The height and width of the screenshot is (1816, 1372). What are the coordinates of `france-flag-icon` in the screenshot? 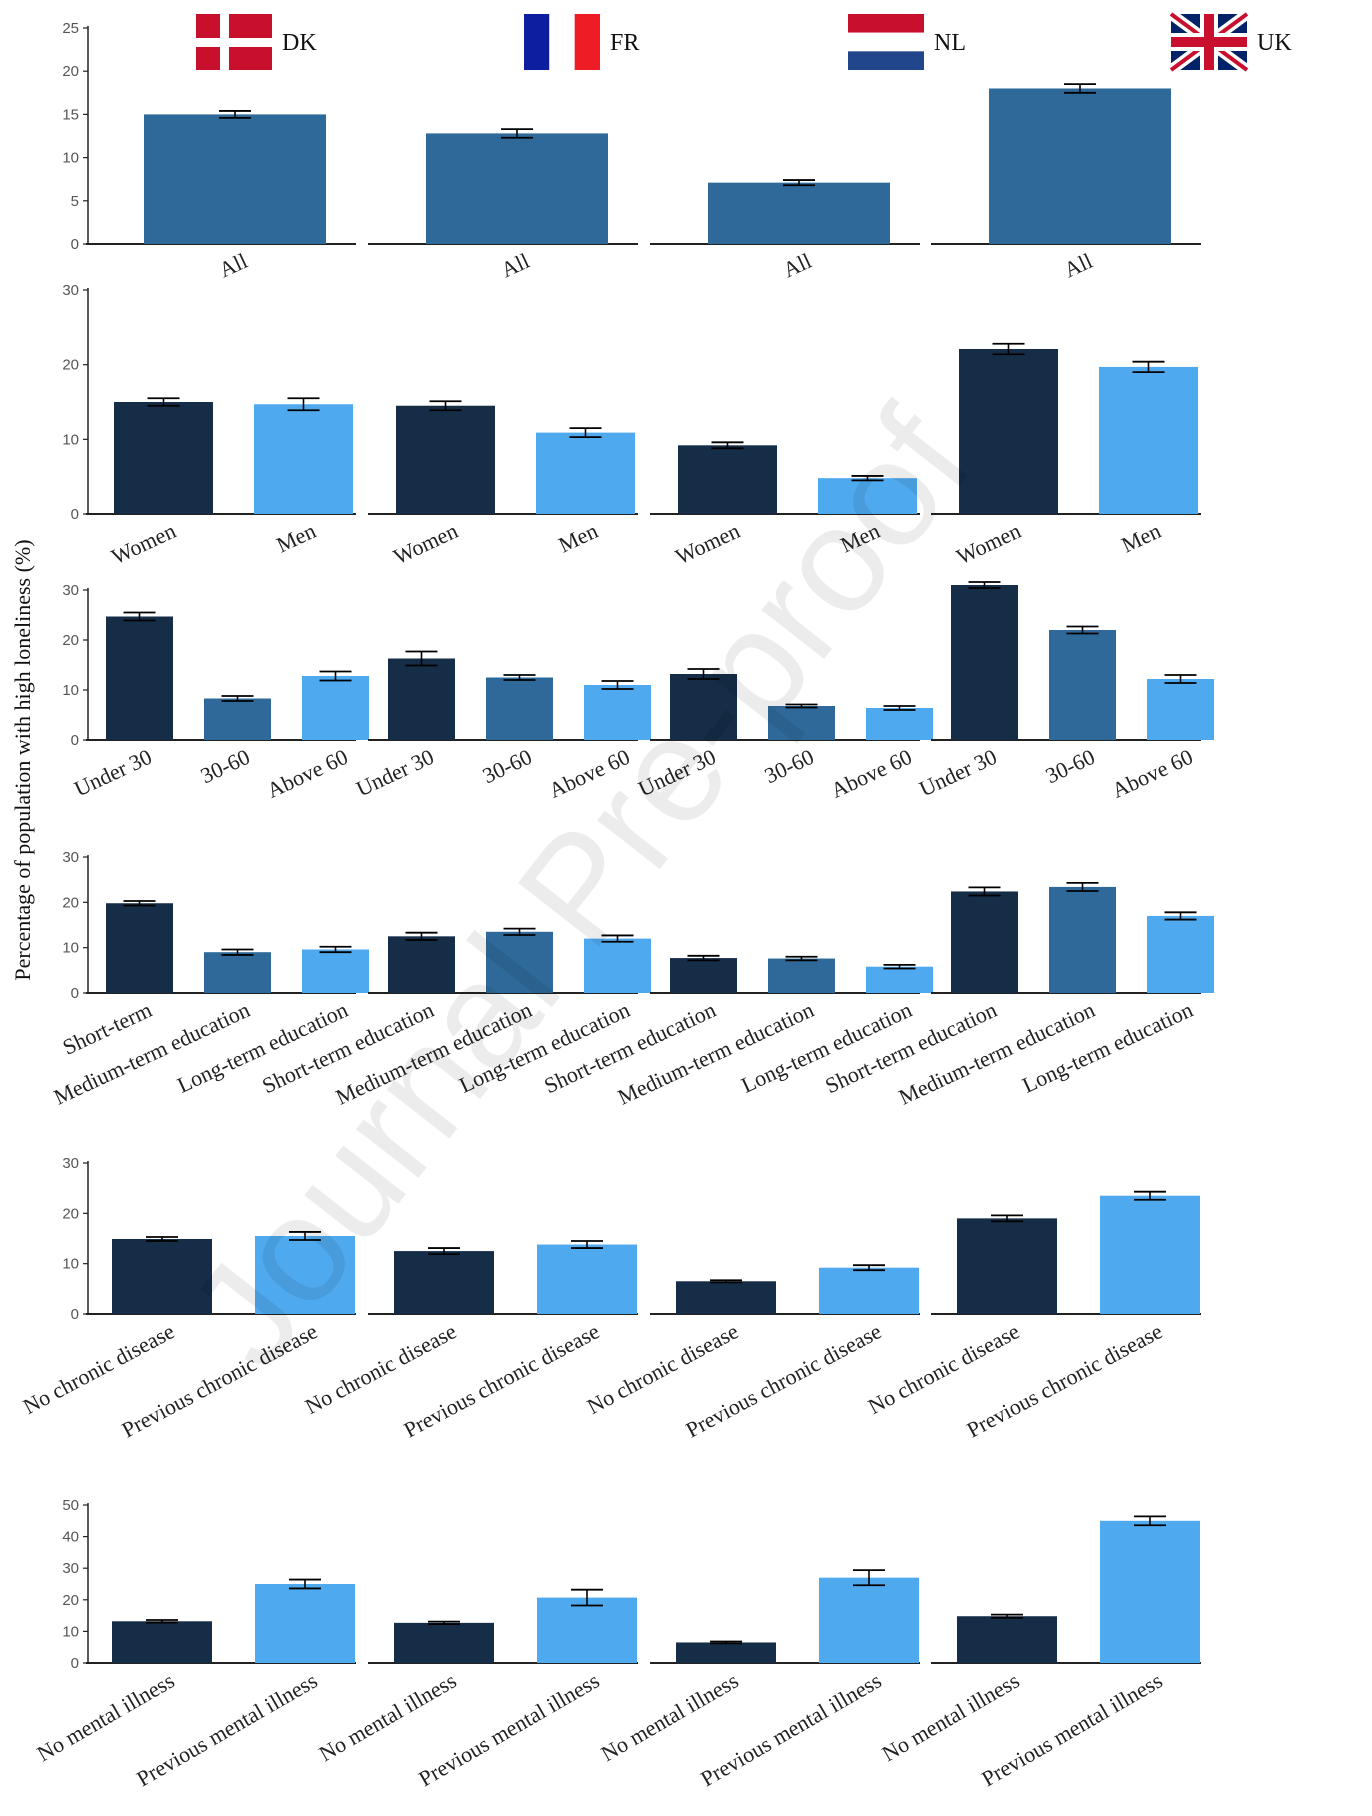 It's located at (562, 42).